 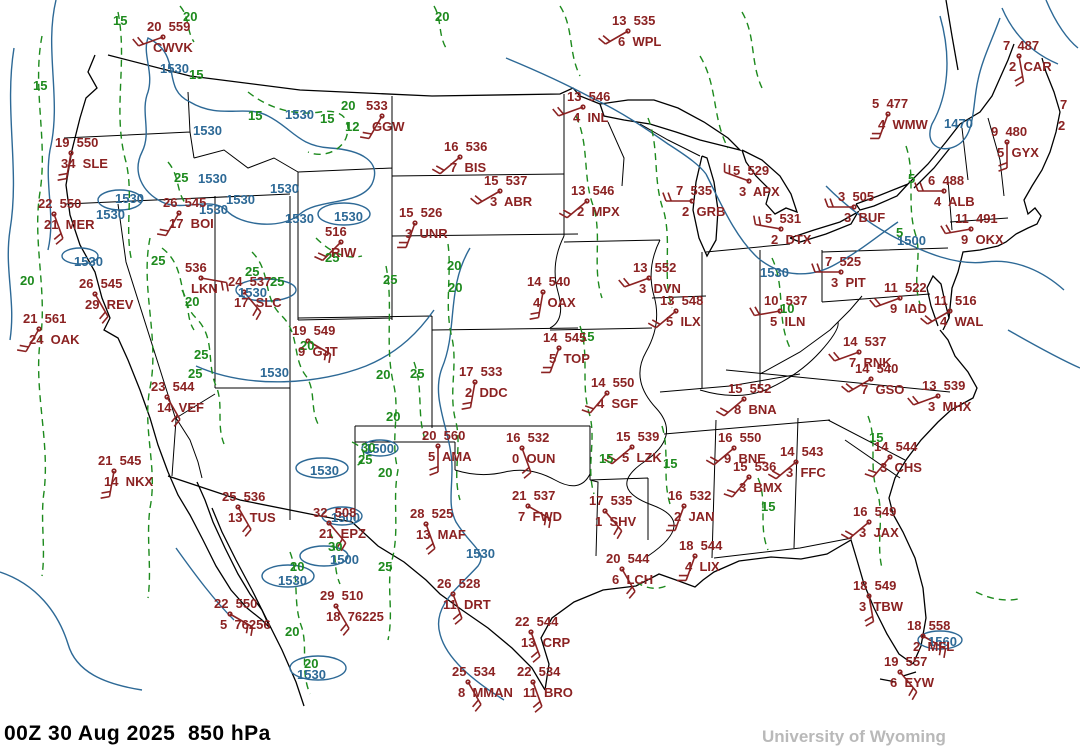 I want to click on station-temp-height: 19 557, so click(x=906, y=661).